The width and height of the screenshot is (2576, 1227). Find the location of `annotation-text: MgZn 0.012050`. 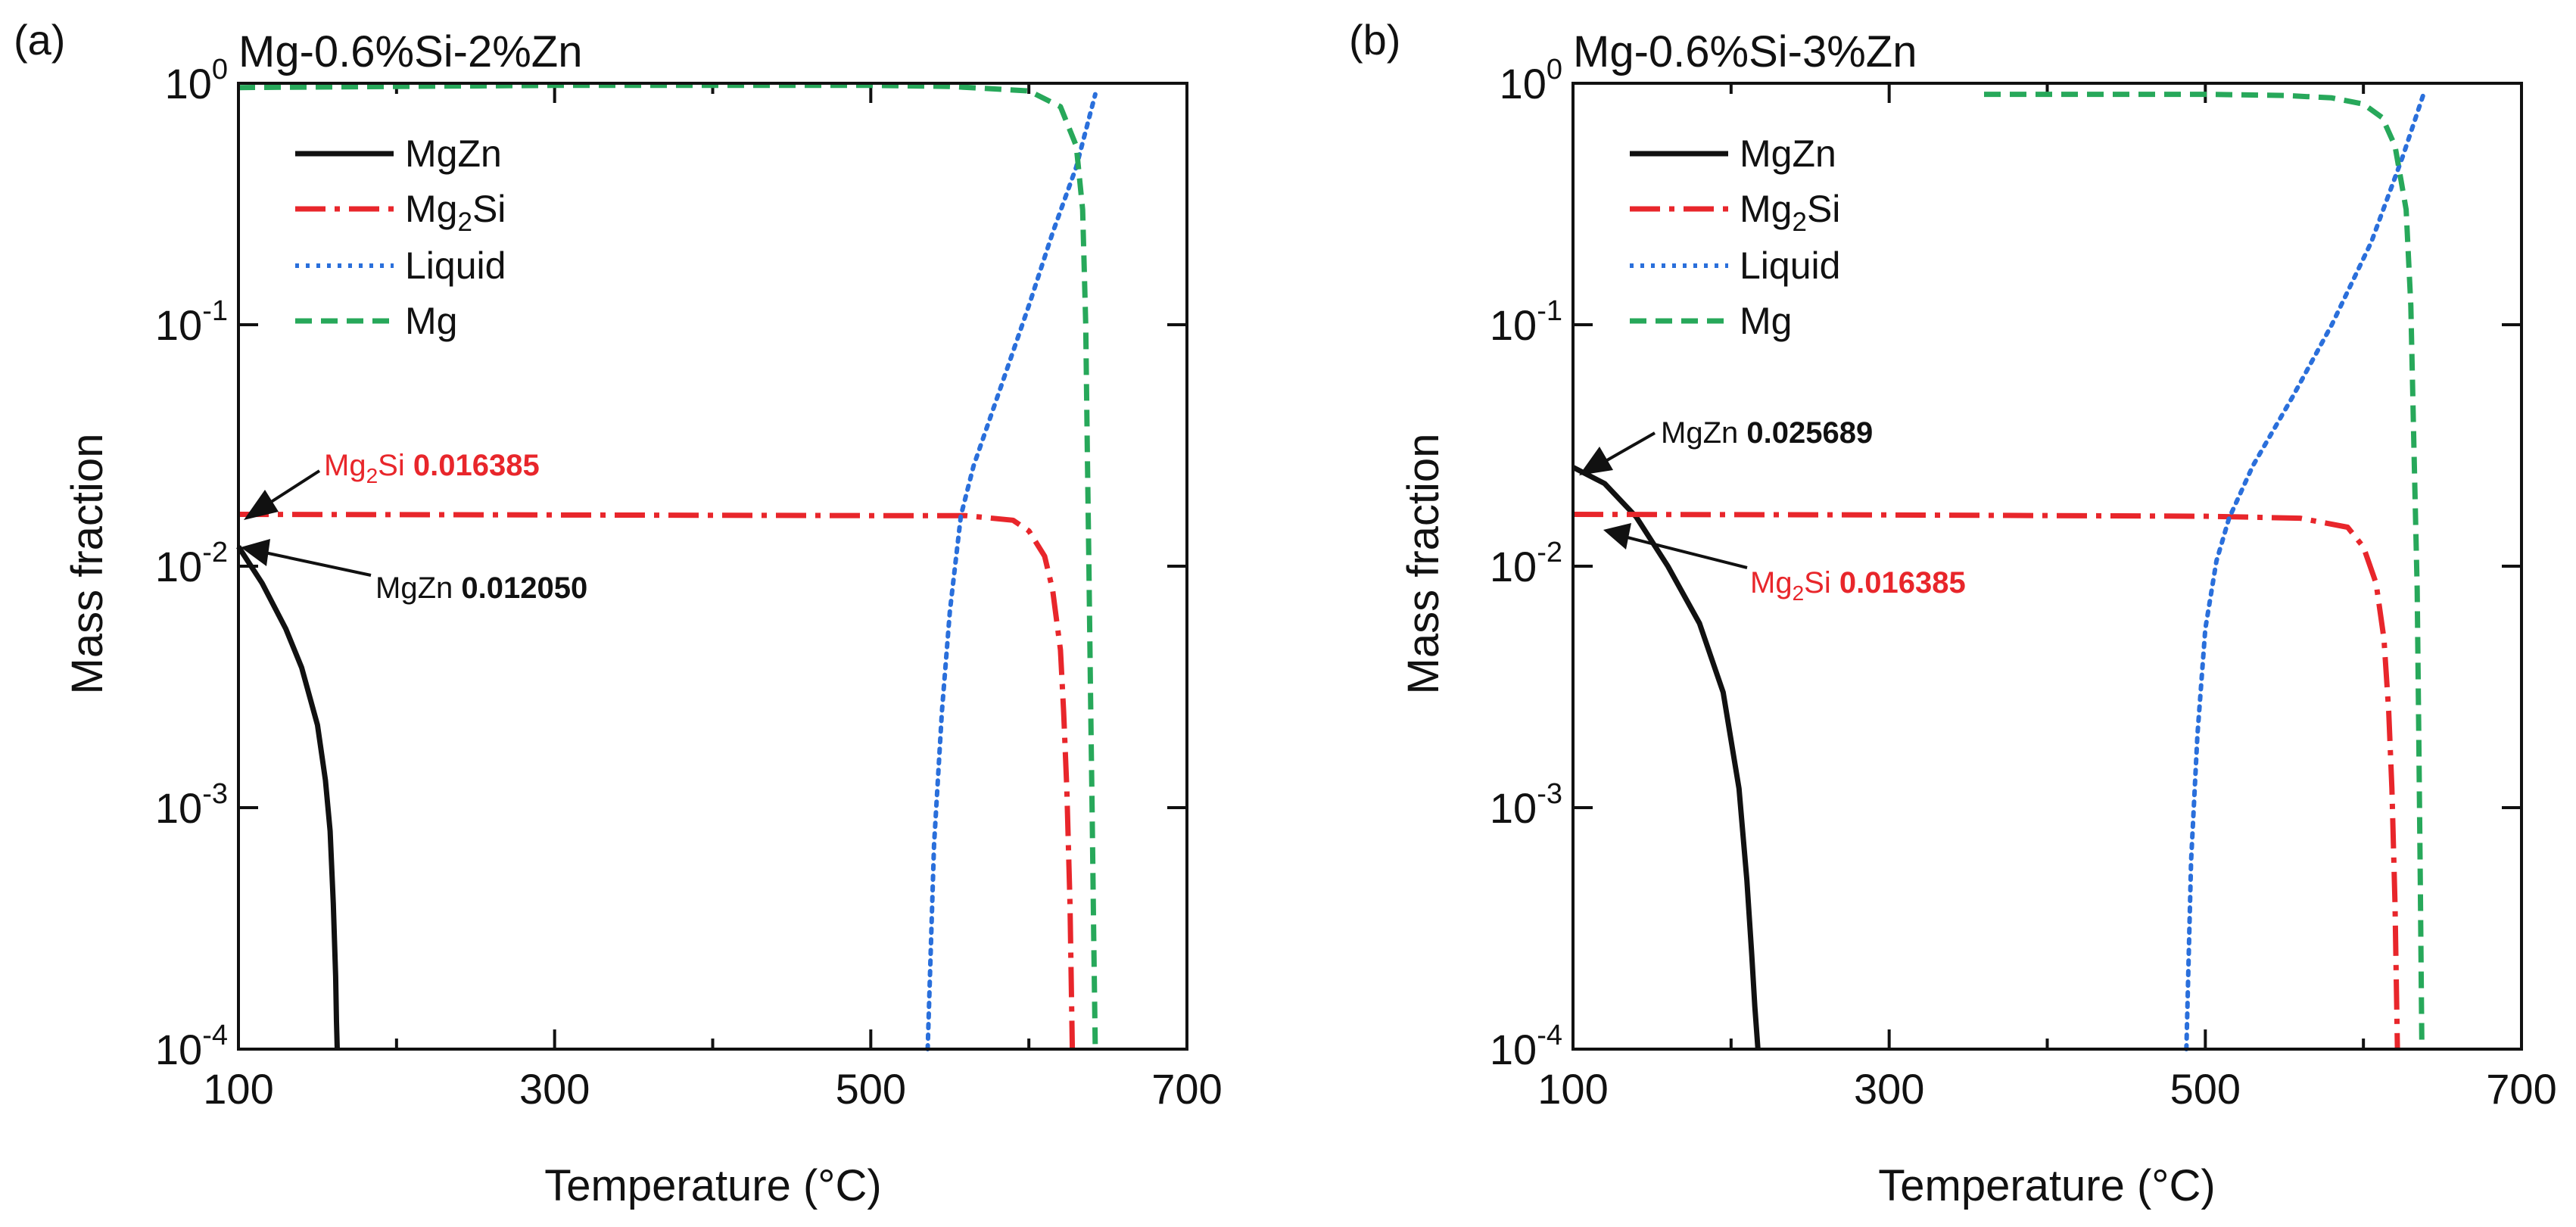

annotation-text: MgZn 0.012050 is located at coordinates (481, 588).